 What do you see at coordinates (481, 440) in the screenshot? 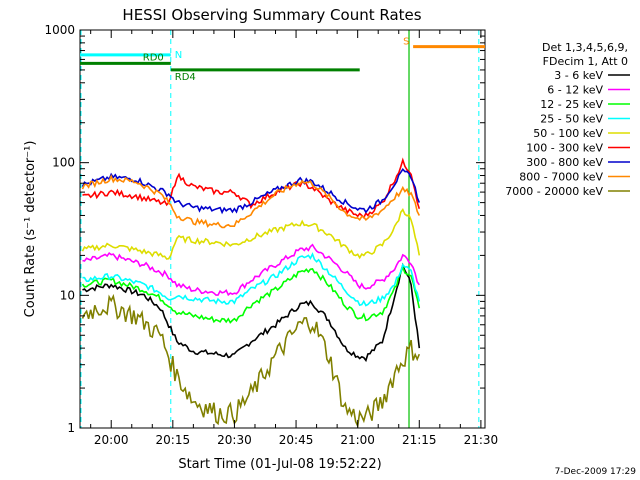
I see `x-tick-label: 21:30` at bounding box center [481, 440].